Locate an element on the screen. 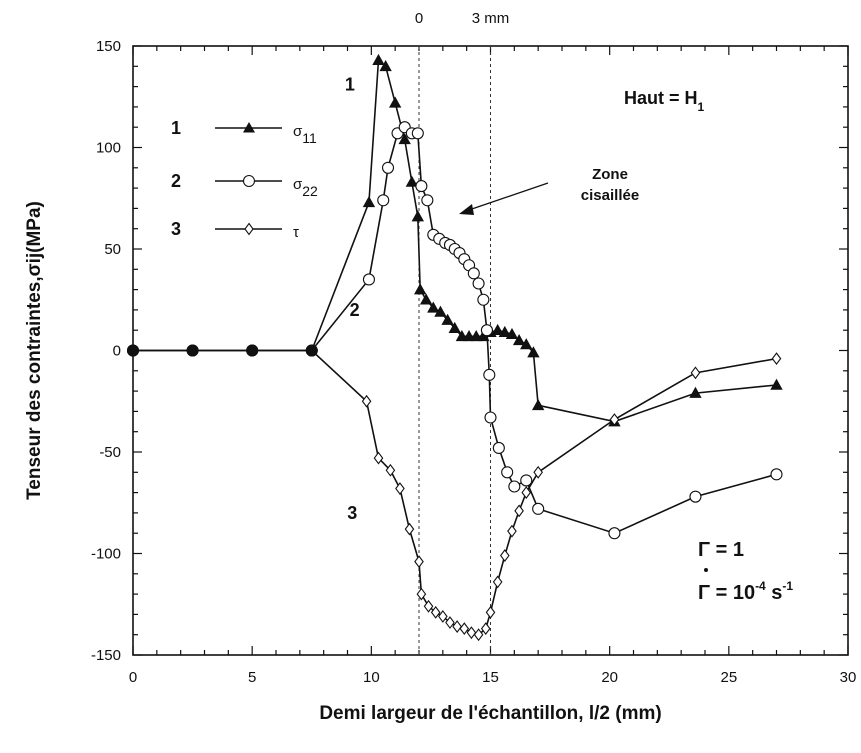 This screenshot has width=861, height=753. x-tick-label: 15 is located at coordinates (490, 677).